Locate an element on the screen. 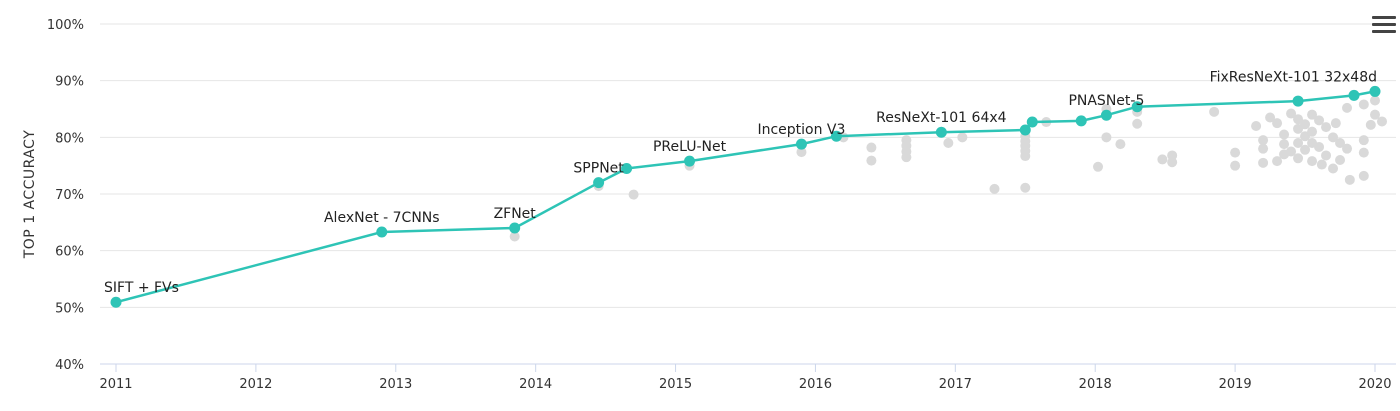 The height and width of the screenshot is (411, 1400). x-tick-label: 2014 is located at coordinates (535, 384).